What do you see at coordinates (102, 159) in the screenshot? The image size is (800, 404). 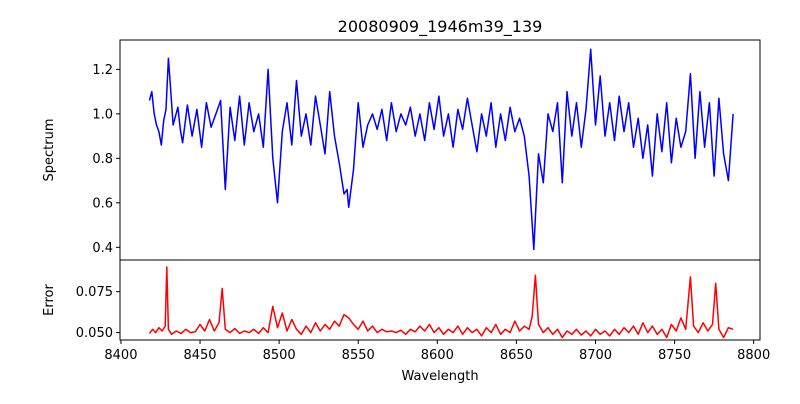 I see `y-tick-label: 0.8` at bounding box center [102, 159].